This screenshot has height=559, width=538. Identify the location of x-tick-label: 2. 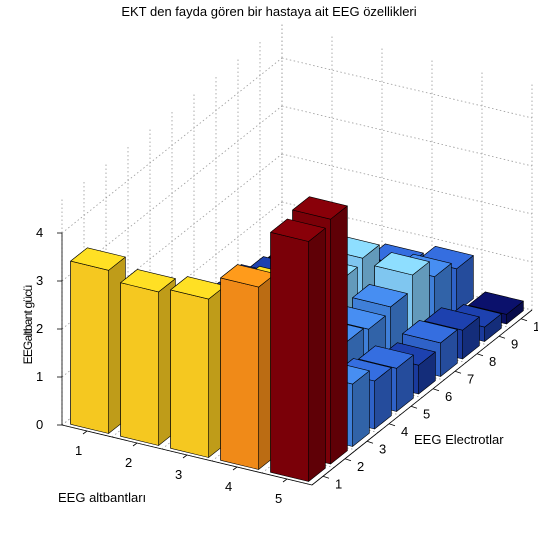
(128, 462).